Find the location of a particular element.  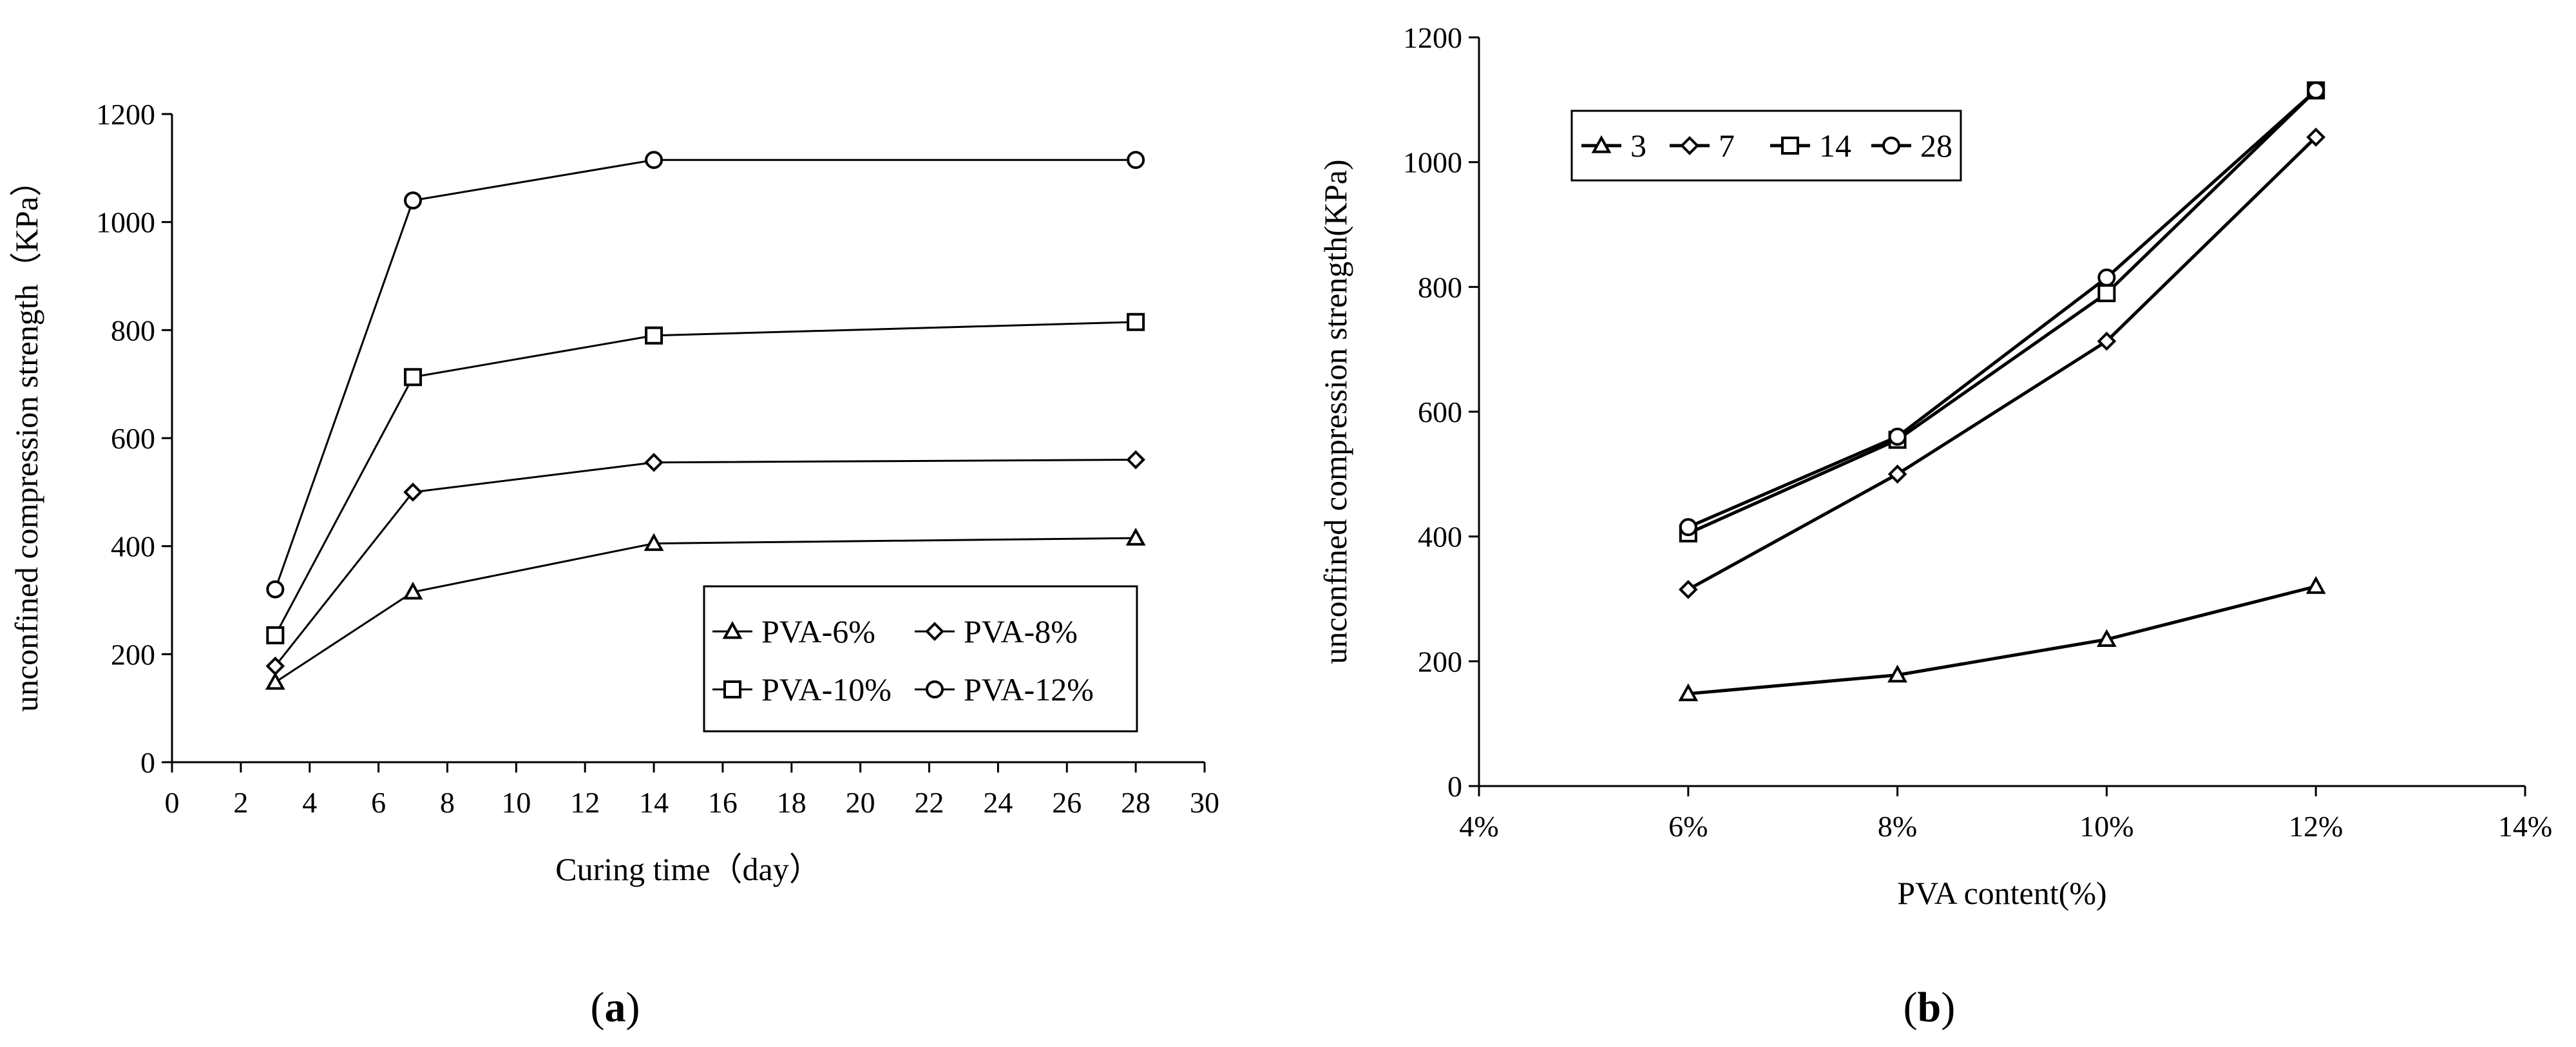

panel-caption-b: (b) is located at coordinates (1929, 1008).